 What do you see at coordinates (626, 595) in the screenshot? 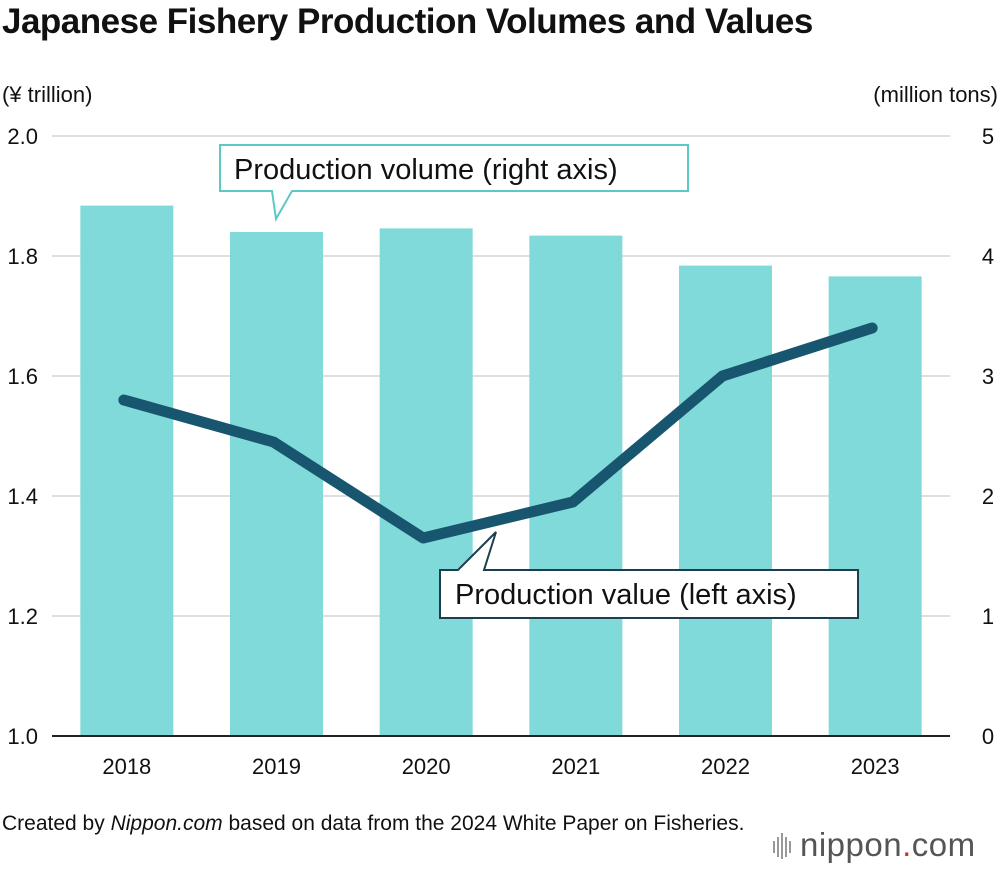
I see `value-callout-label: Production value (left axis)` at bounding box center [626, 595].